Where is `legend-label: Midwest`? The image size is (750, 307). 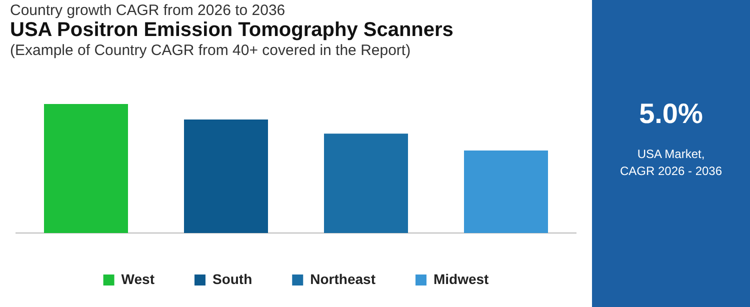
legend-label: Midwest is located at coordinates (461, 278).